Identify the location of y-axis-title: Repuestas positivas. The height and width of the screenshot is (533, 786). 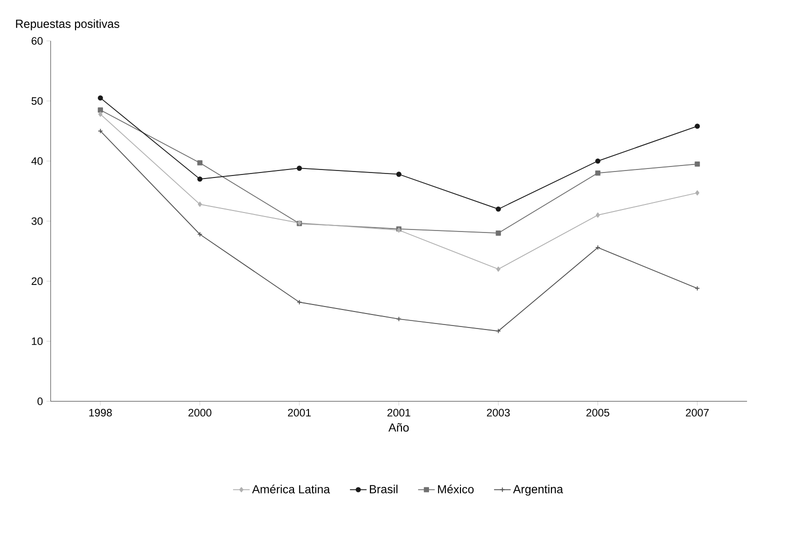
(68, 24).